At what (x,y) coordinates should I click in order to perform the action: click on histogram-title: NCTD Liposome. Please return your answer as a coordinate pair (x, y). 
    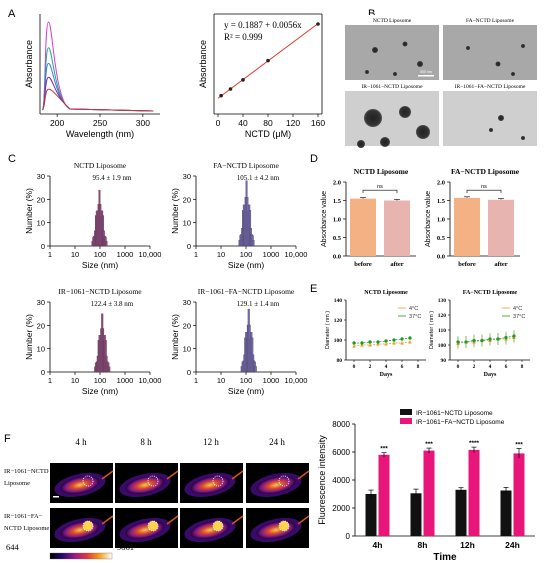
    Looking at the image, I should click on (100, 165).